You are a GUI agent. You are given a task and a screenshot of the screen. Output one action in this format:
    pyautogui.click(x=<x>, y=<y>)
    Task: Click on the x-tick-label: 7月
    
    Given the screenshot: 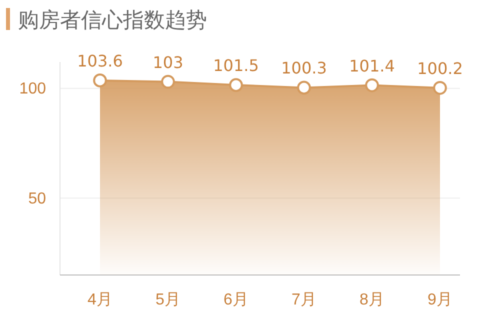 What is the action you would take?
    pyautogui.click(x=304, y=299)
    